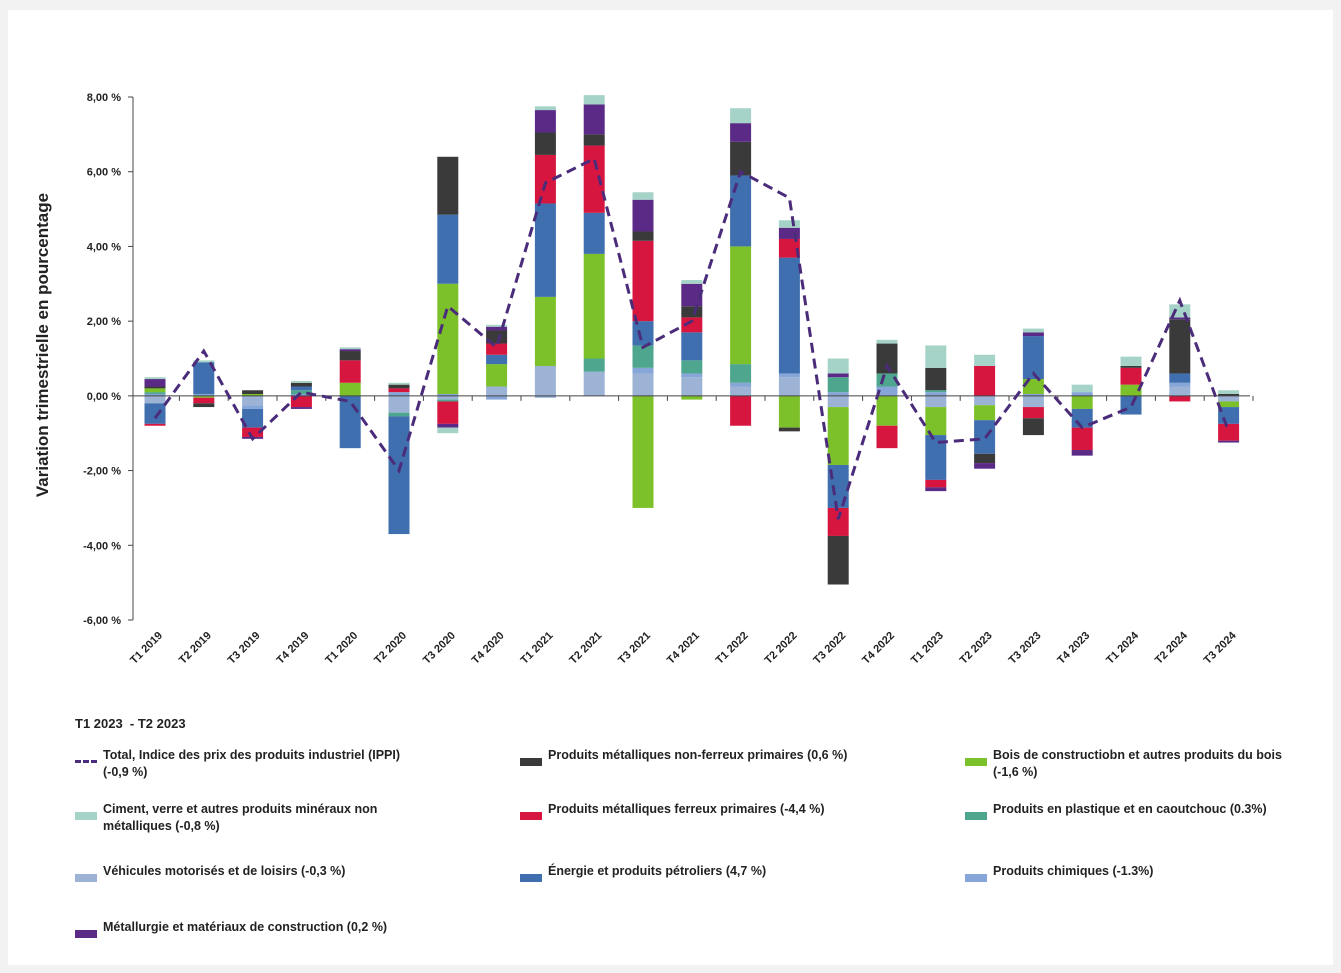  What do you see at coordinates (927, 648) in the screenshot?
I see `x-tick-label: T1 2023` at bounding box center [927, 648].